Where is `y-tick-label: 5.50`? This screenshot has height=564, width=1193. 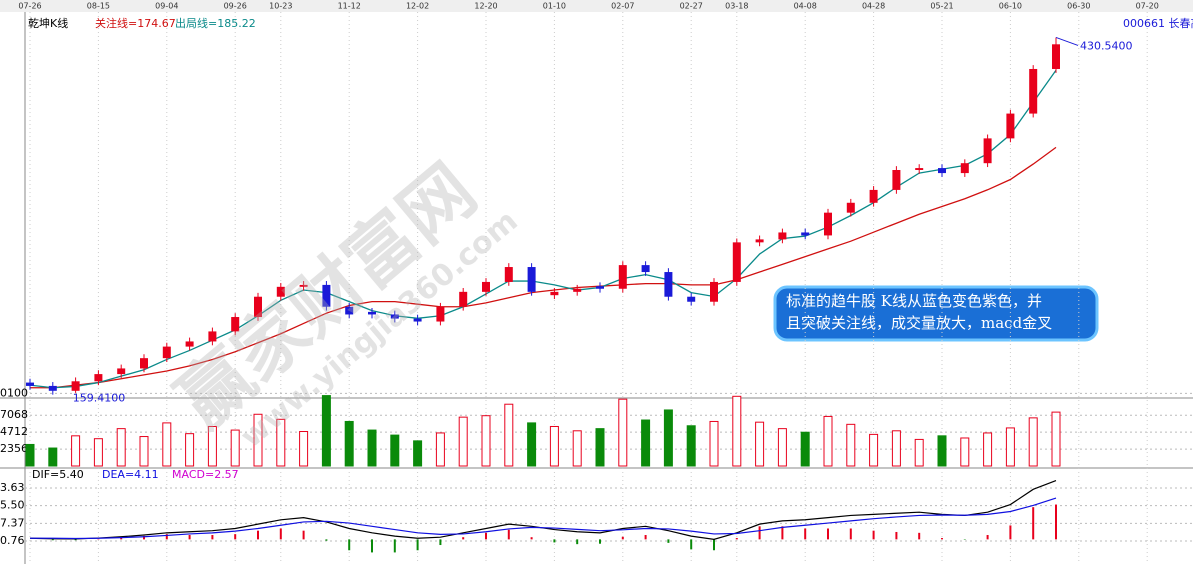
y-tick-label: 5.50 is located at coordinates (12, 505).